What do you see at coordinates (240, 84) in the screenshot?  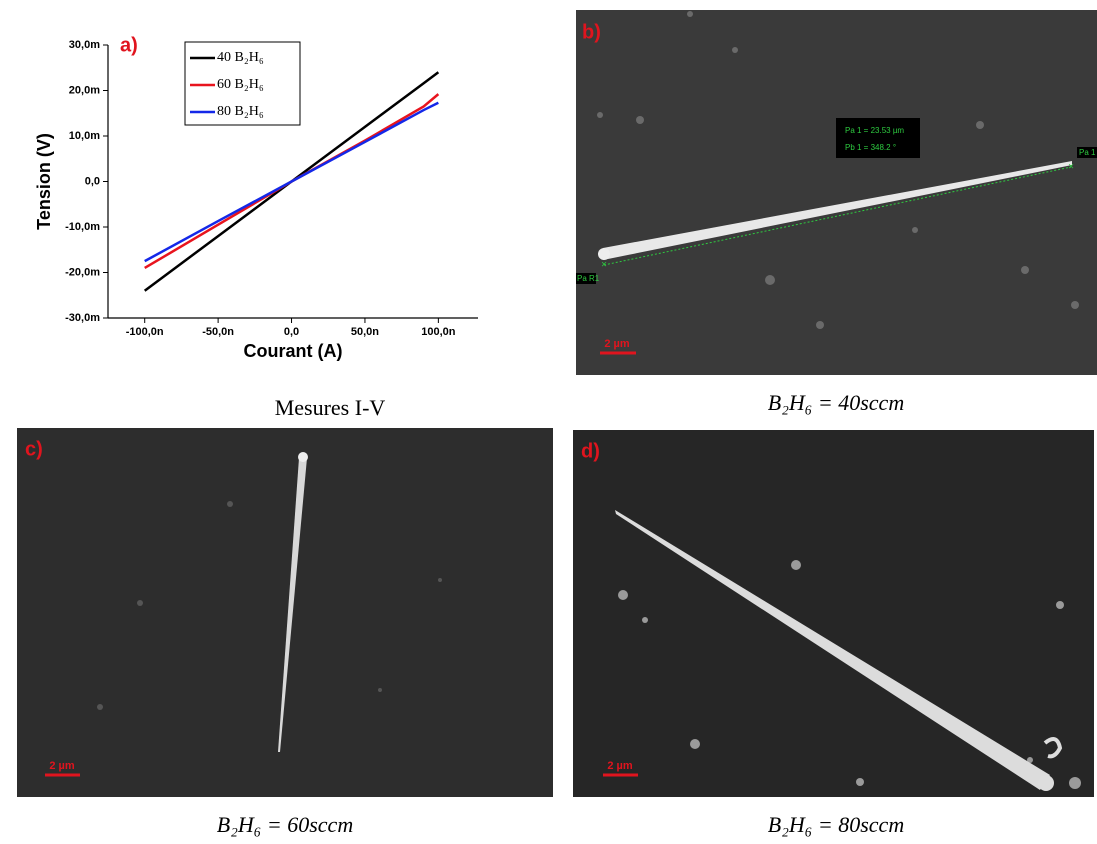 I see `legend-label: 60 B₂H₆` at bounding box center [240, 84].